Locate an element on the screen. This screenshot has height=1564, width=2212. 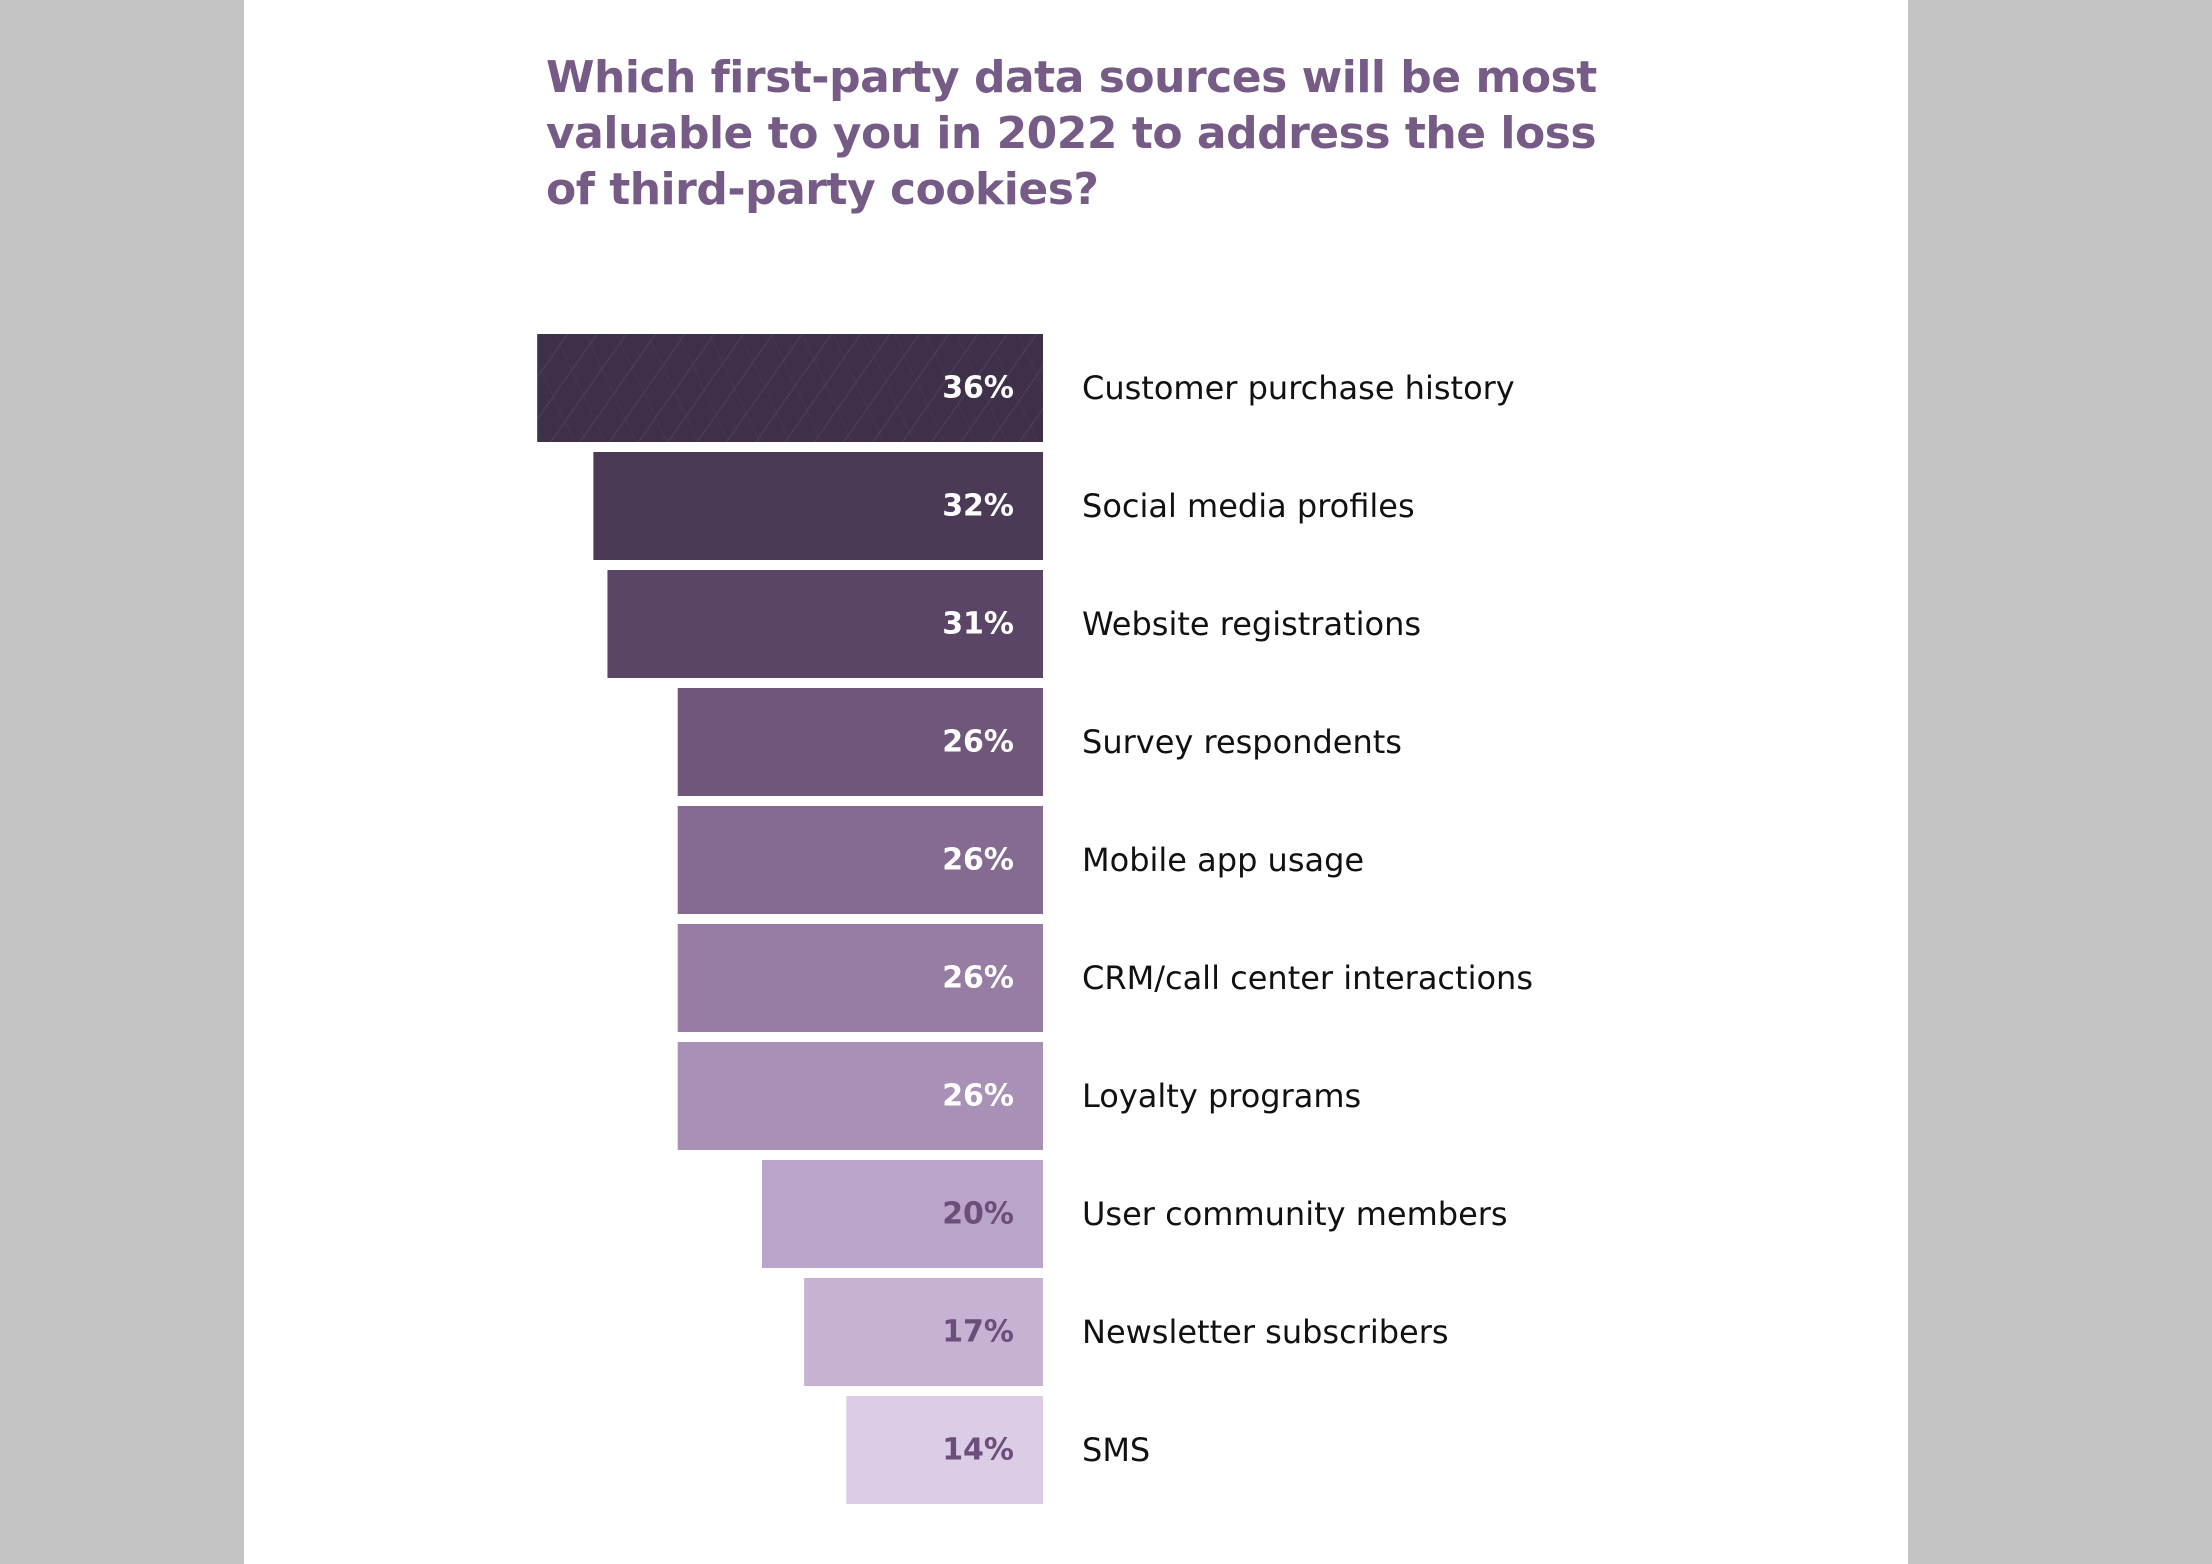
bar-value-label: 17% is located at coordinates (978, 1332).